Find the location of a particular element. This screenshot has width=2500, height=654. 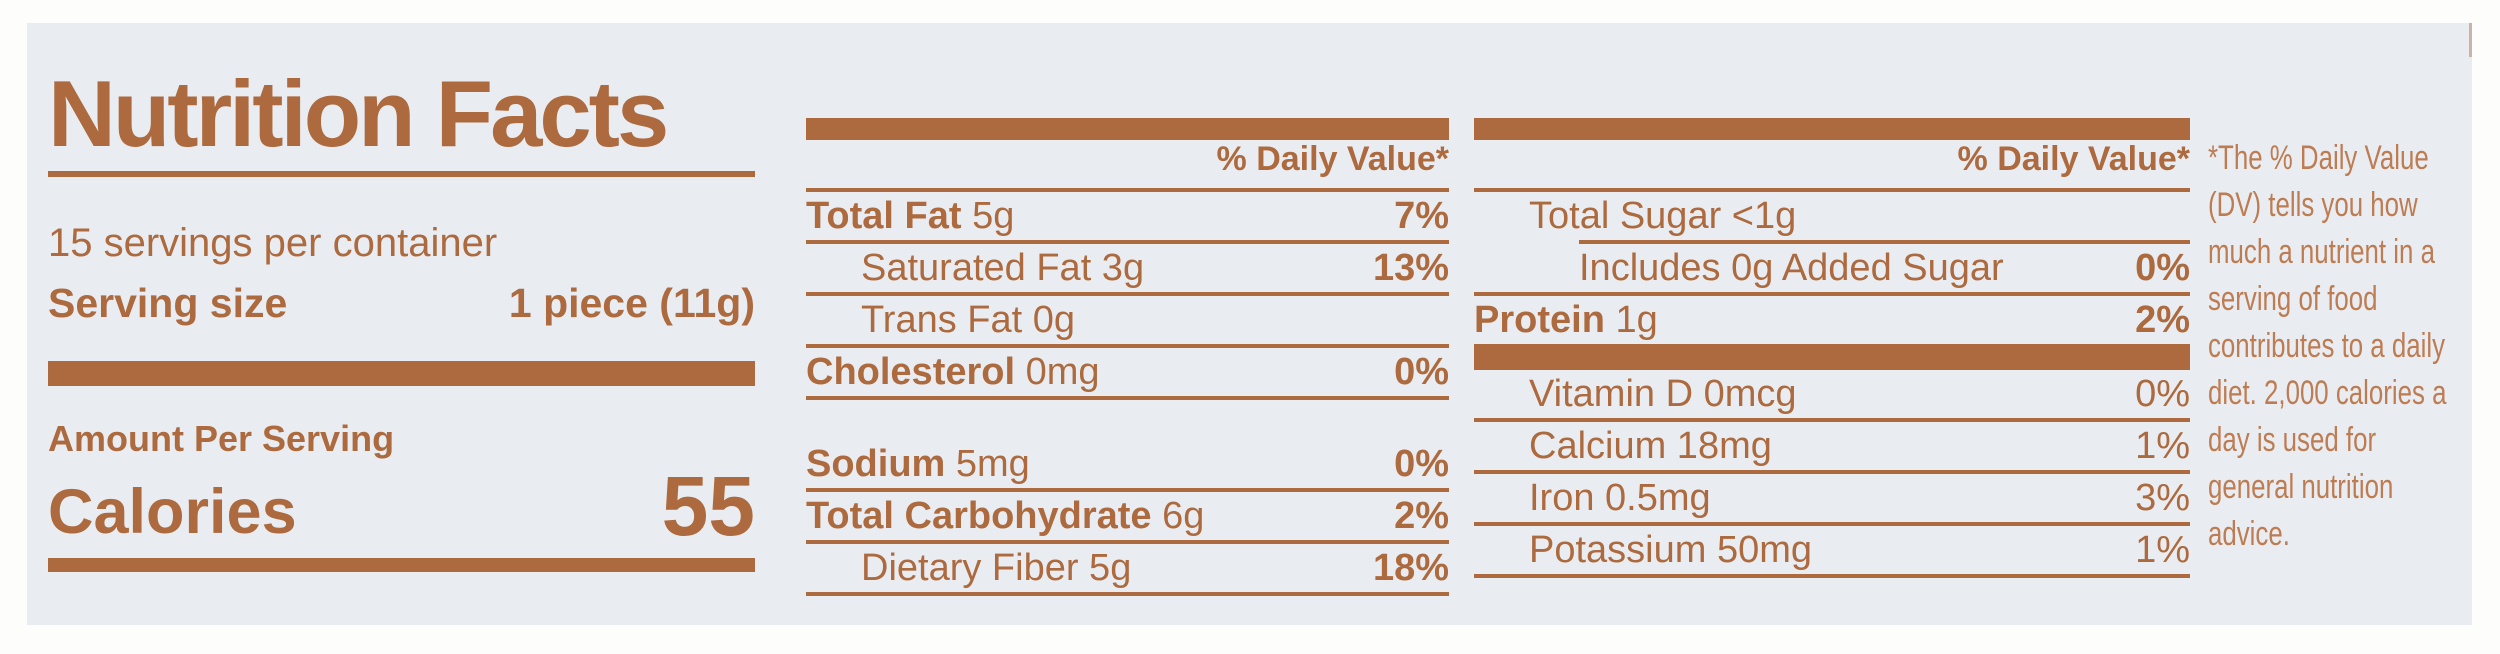

nutrient-row: Protein 1g 2% is located at coordinates (1832, 320).